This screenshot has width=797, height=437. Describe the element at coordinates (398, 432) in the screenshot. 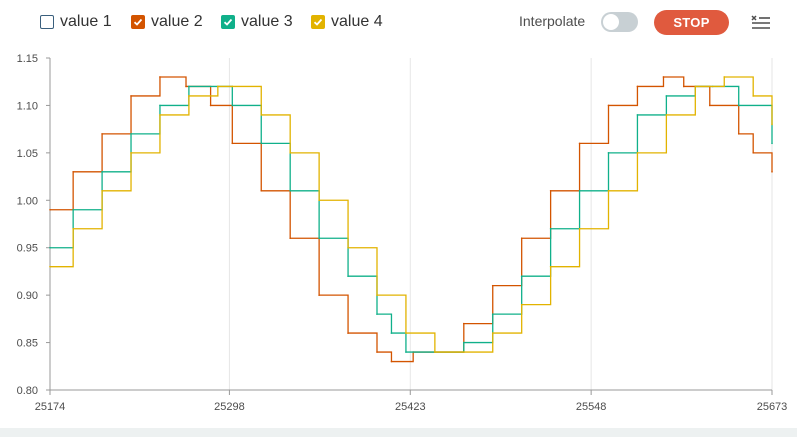

I see `bottom-scroll-bar` at that location.